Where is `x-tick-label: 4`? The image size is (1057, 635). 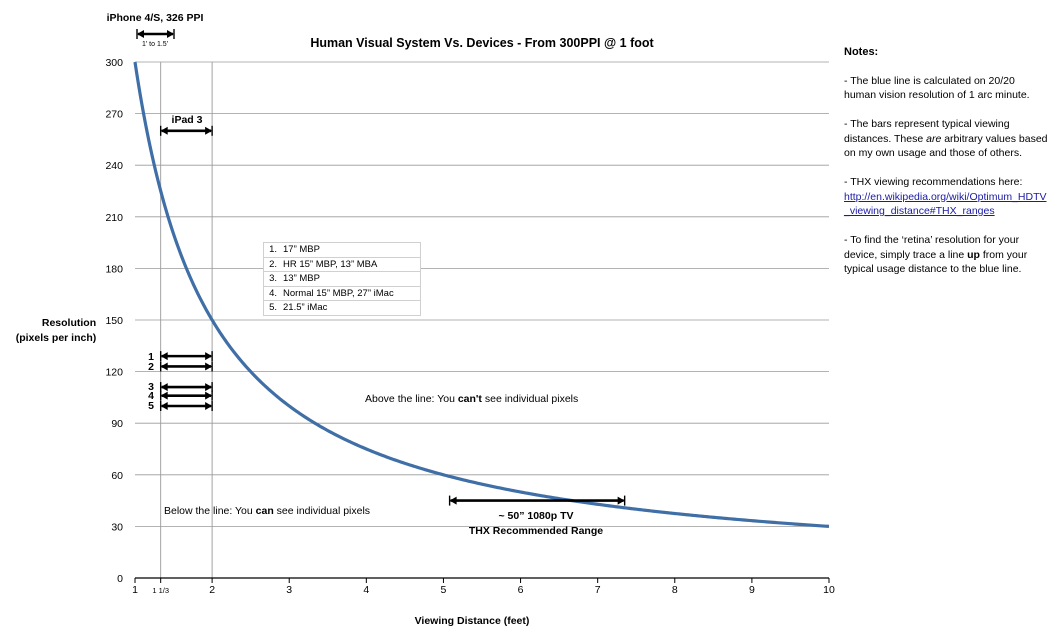
x-tick-label: 4 is located at coordinates (366, 590).